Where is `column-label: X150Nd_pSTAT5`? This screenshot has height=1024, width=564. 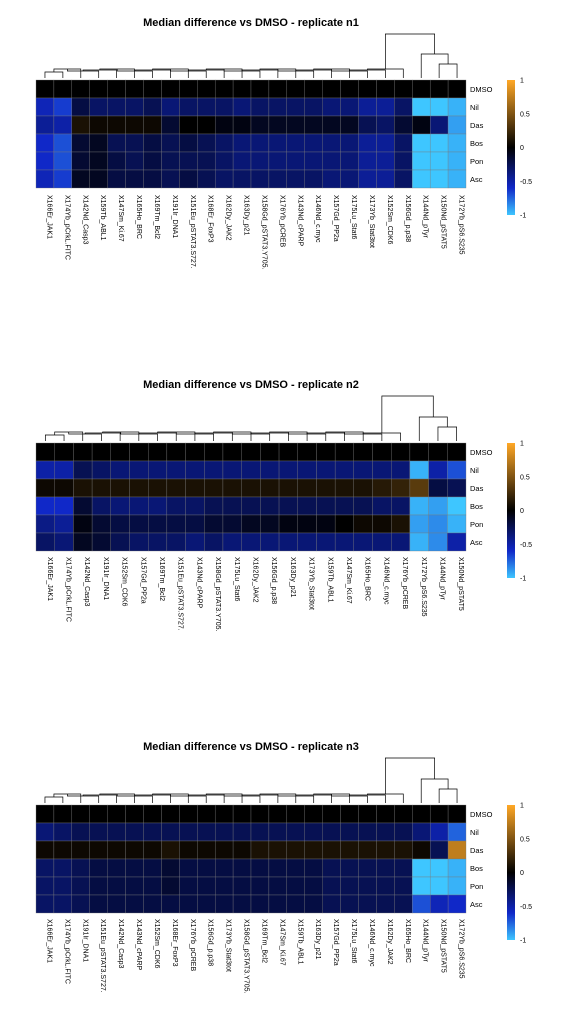
column-label: X150Nd_pSTAT5 is located at coordinates (460, 584).